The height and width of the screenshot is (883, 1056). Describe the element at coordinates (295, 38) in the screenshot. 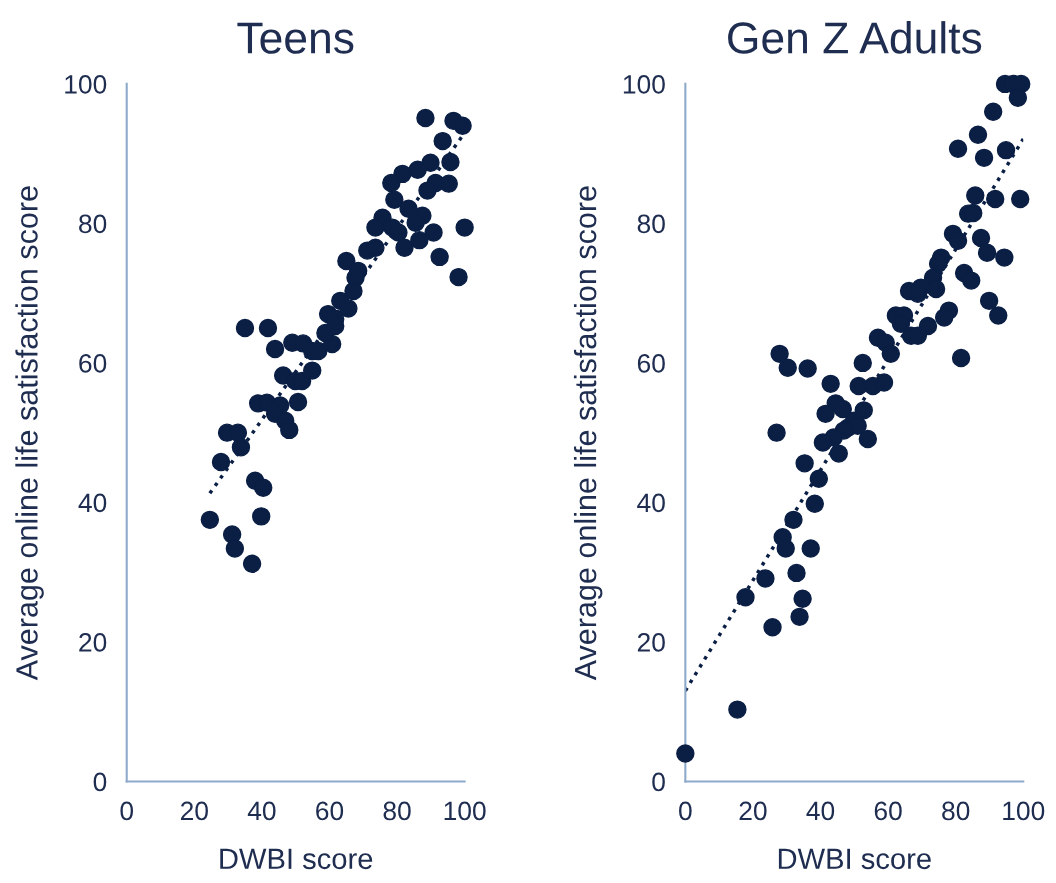

I see `chart-title: Teens` at that location.